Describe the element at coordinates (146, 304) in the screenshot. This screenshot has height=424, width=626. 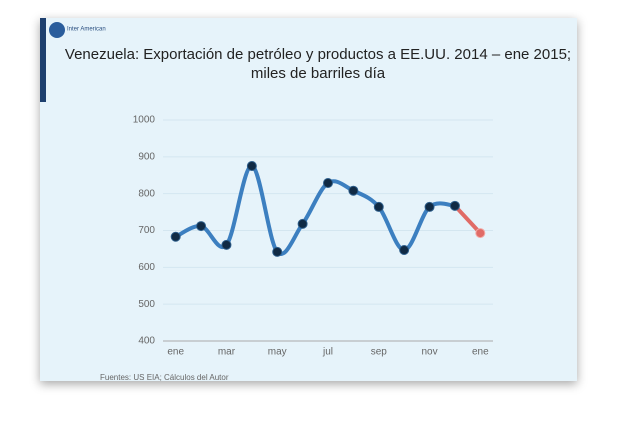
I see `y-tick-label: 500` at that location.